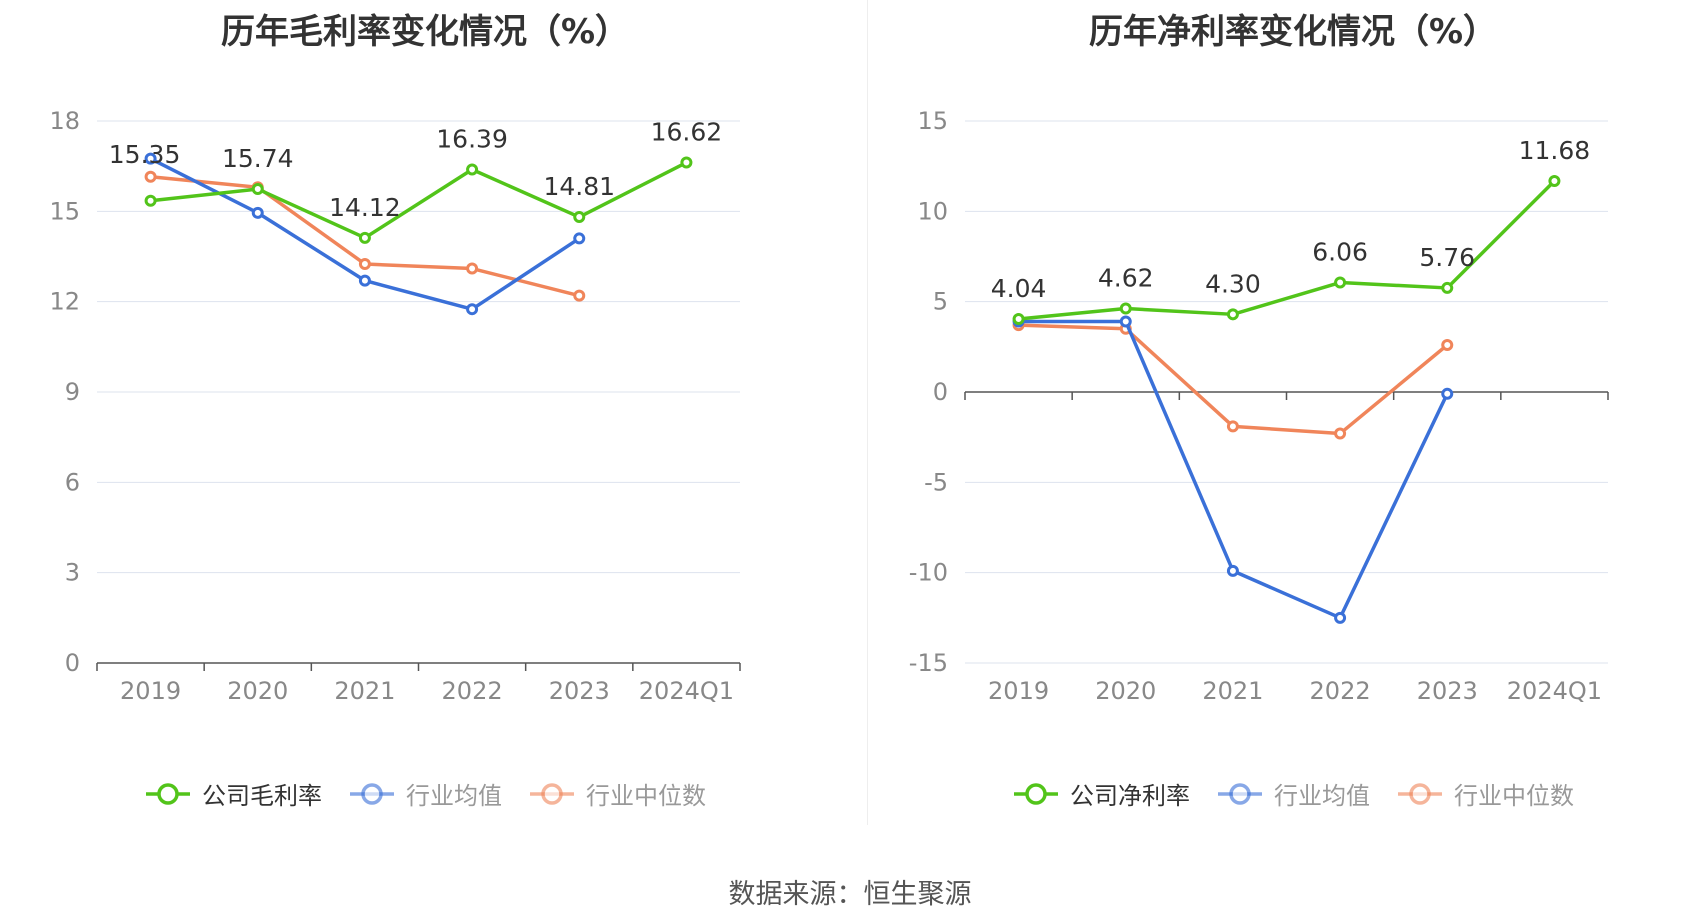 Image resolution: width=1700 pixels, height=918 pixels. I want to click on data-label: 16.62, so click(687, 132).